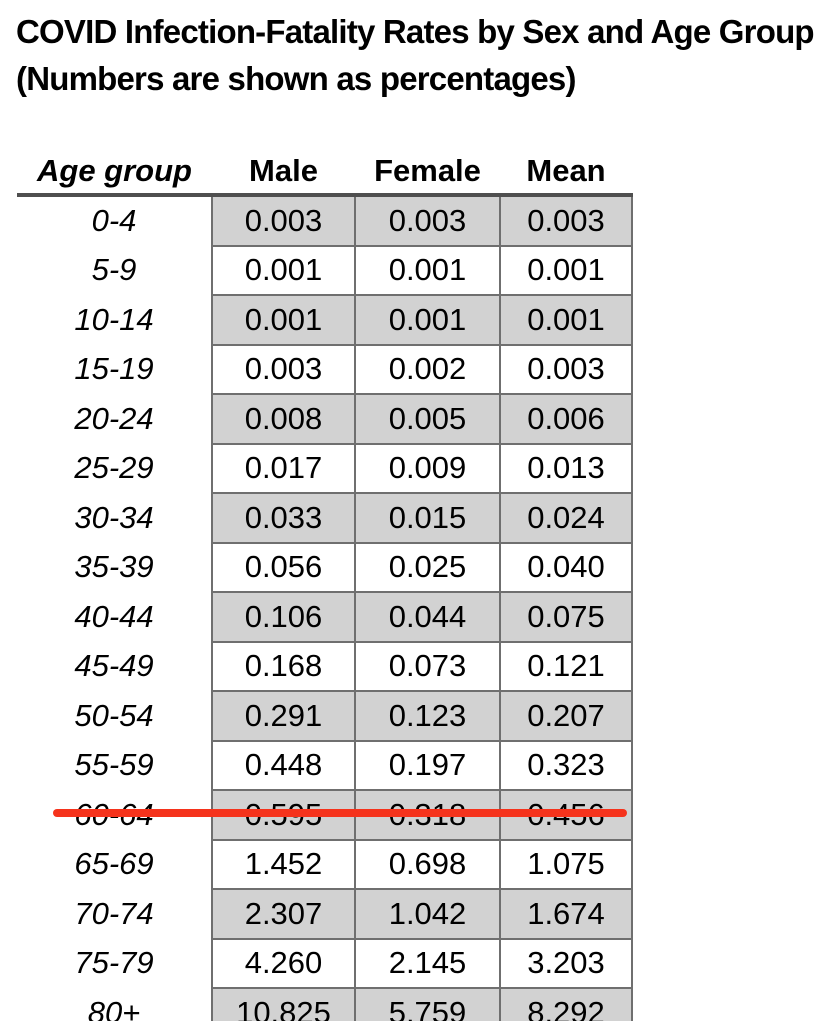 The height and width of the screenshot is (1021, 831). What do you see at coordinates (427, 914) in the screenshot?
I see `female-value: 1.042` at bounding box center [427, 914].